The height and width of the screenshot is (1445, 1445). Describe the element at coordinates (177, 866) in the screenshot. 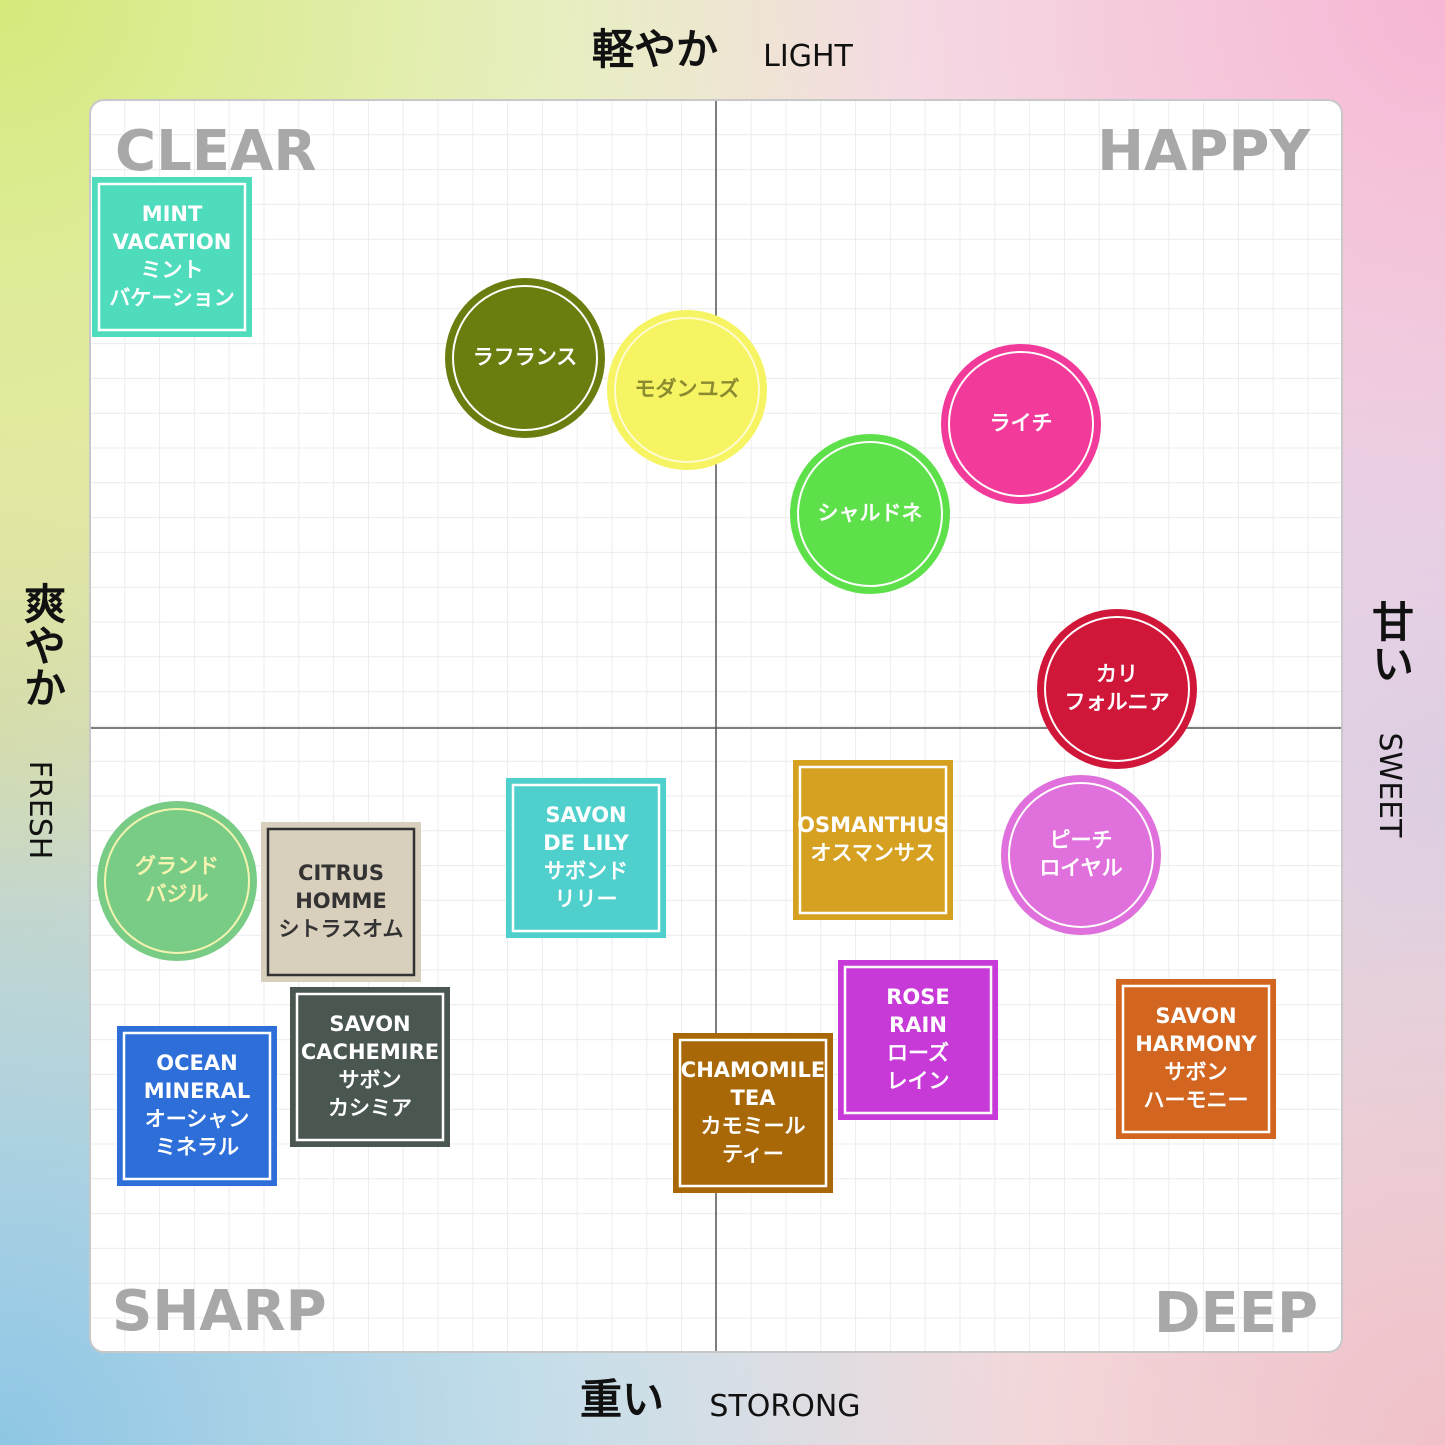

I see `item-label: グランド` at that location.